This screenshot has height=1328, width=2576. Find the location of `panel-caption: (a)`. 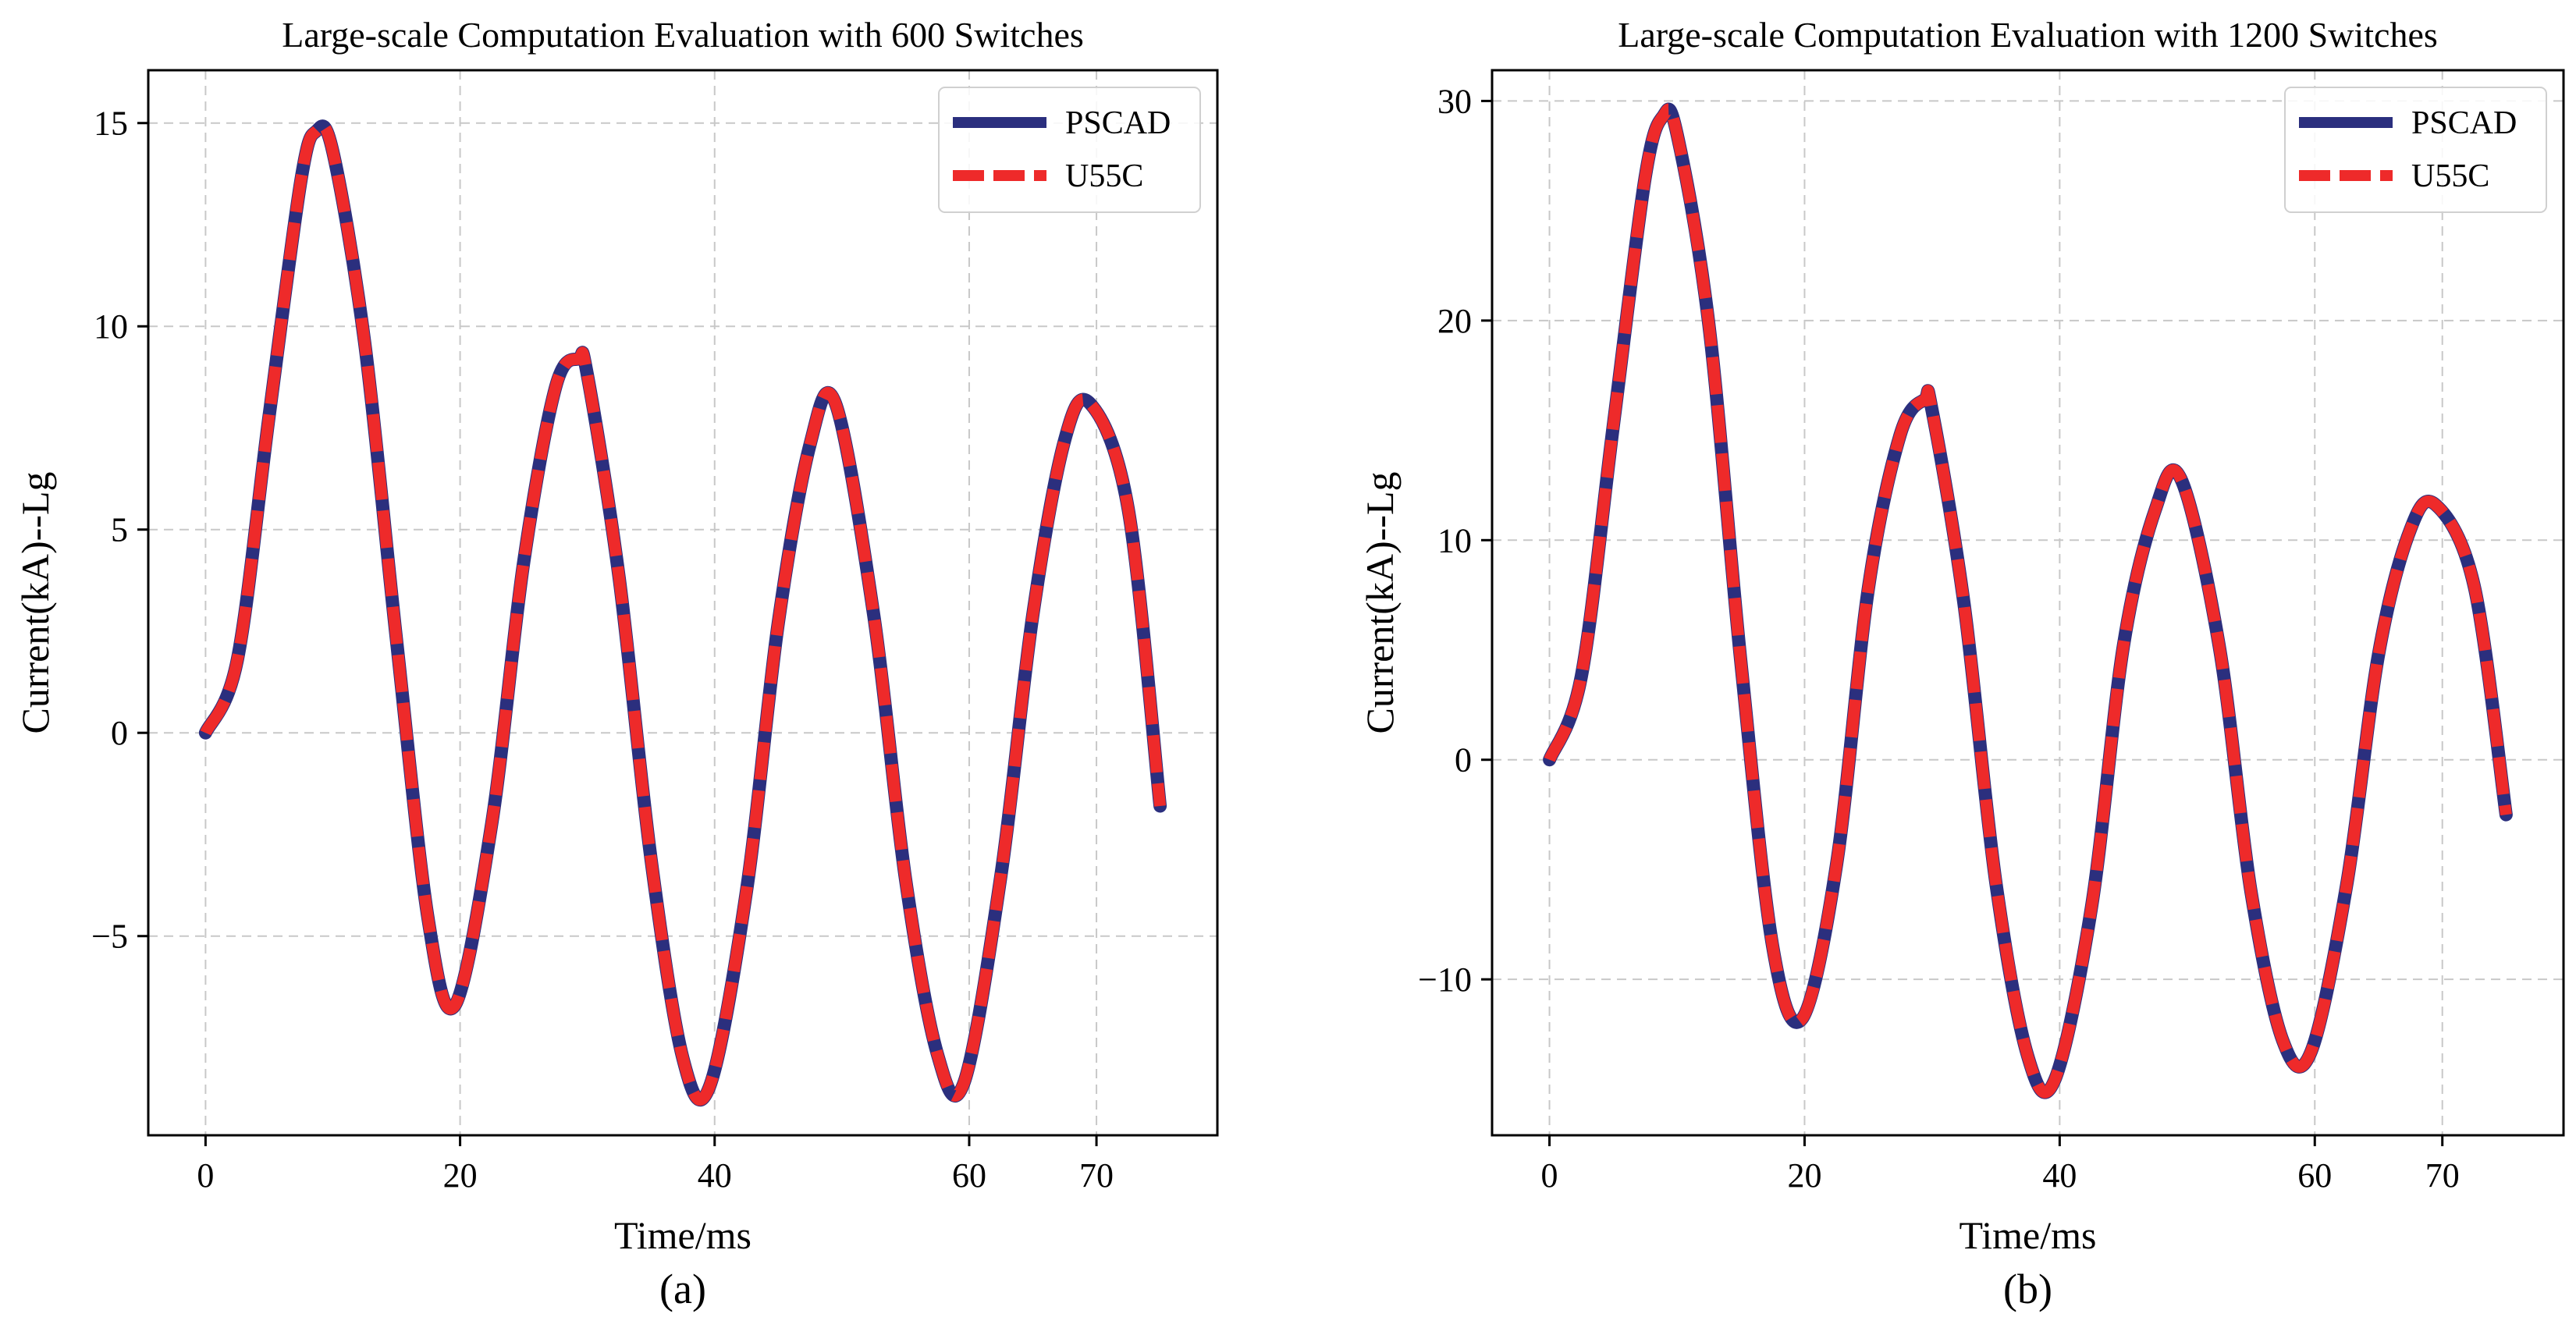

panel-caption: (a) is located at coordinates (682, 1289).